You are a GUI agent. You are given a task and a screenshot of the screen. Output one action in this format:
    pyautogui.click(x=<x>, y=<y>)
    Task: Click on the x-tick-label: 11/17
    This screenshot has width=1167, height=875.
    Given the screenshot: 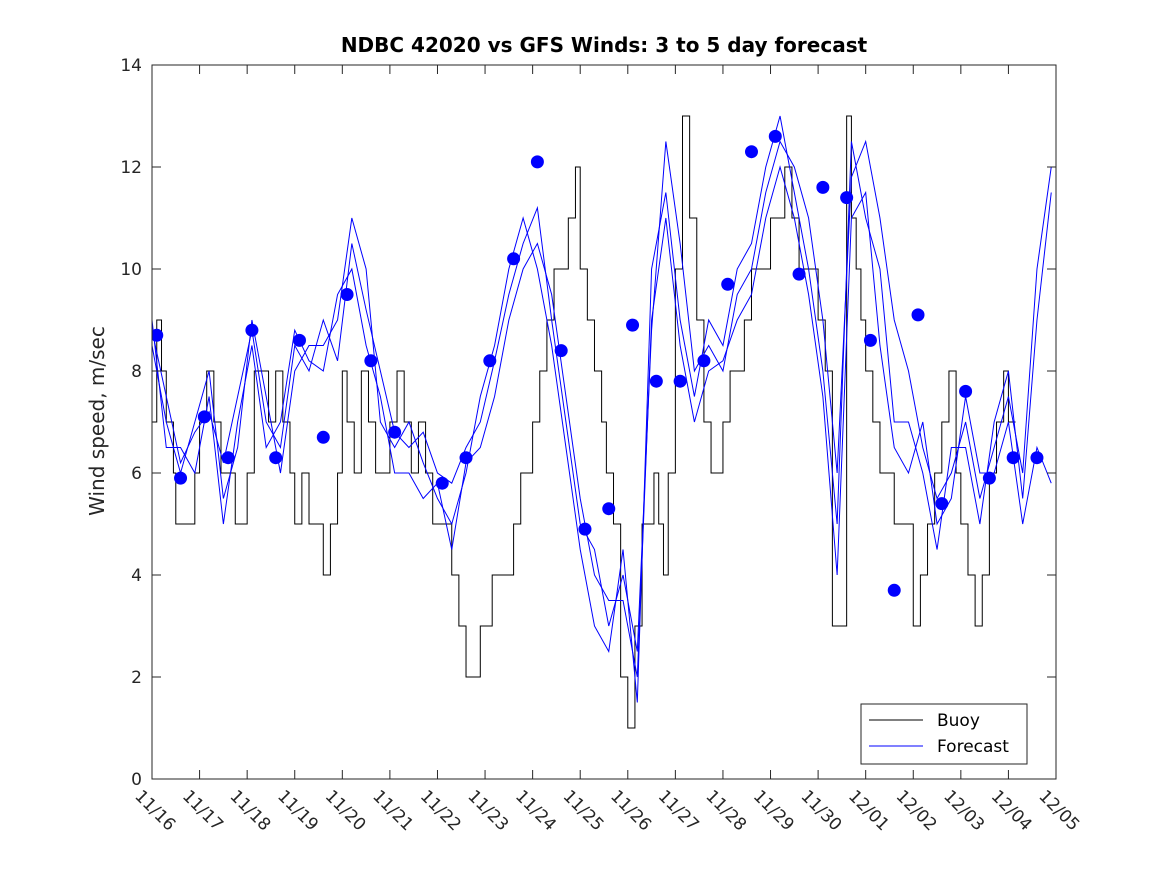 What is the action you would take?
    pyautogui.click(x=202, y=810)
    